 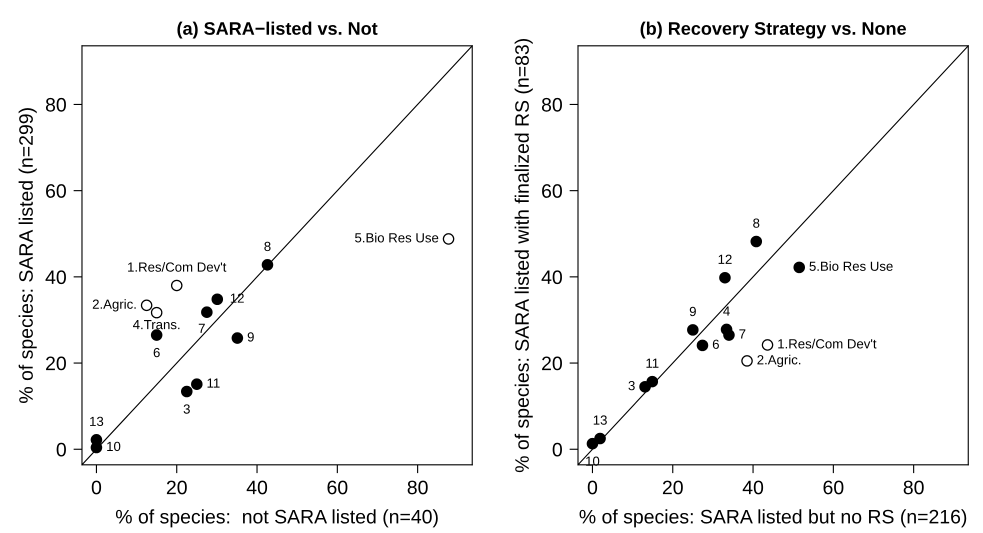 I want to click on y-axis-title: % of species: SARA listed with finalized RS (n=83), so click(x=523, y=255).